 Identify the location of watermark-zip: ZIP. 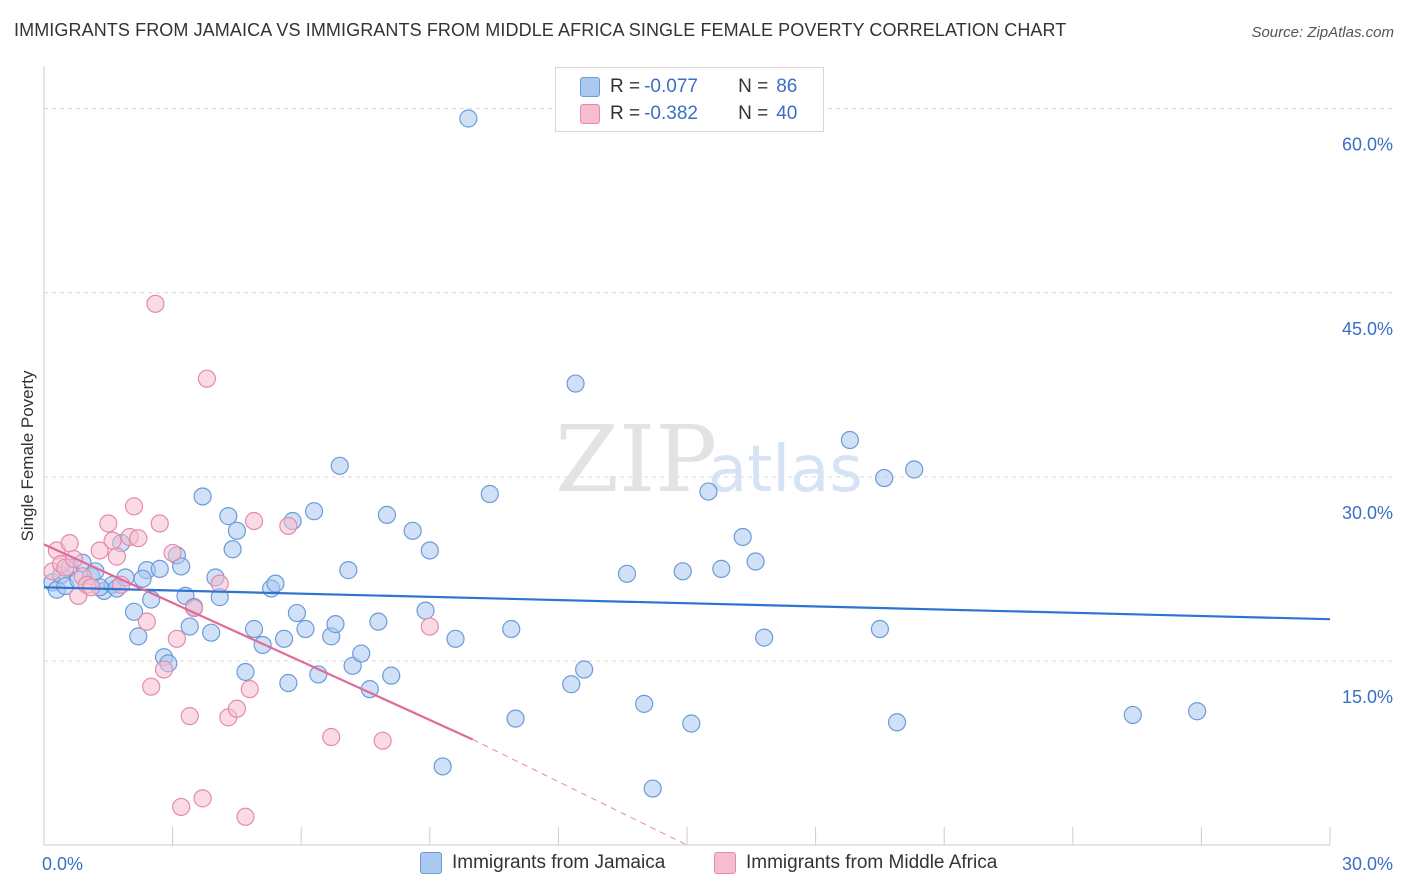
(636, 459).